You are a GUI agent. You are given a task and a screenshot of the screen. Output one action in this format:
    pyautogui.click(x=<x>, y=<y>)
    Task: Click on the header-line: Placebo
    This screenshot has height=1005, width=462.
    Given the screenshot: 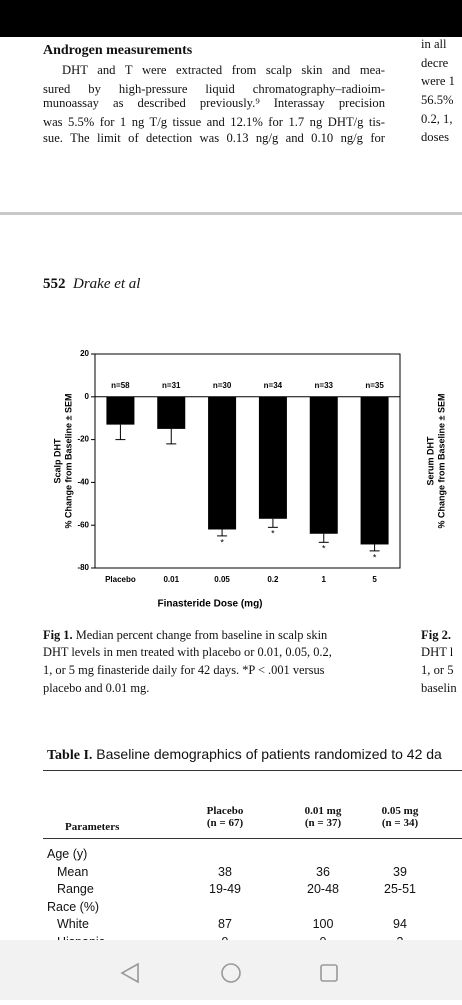 What is the action you would take?
    pyautogui.click(x=225, y=811)
    